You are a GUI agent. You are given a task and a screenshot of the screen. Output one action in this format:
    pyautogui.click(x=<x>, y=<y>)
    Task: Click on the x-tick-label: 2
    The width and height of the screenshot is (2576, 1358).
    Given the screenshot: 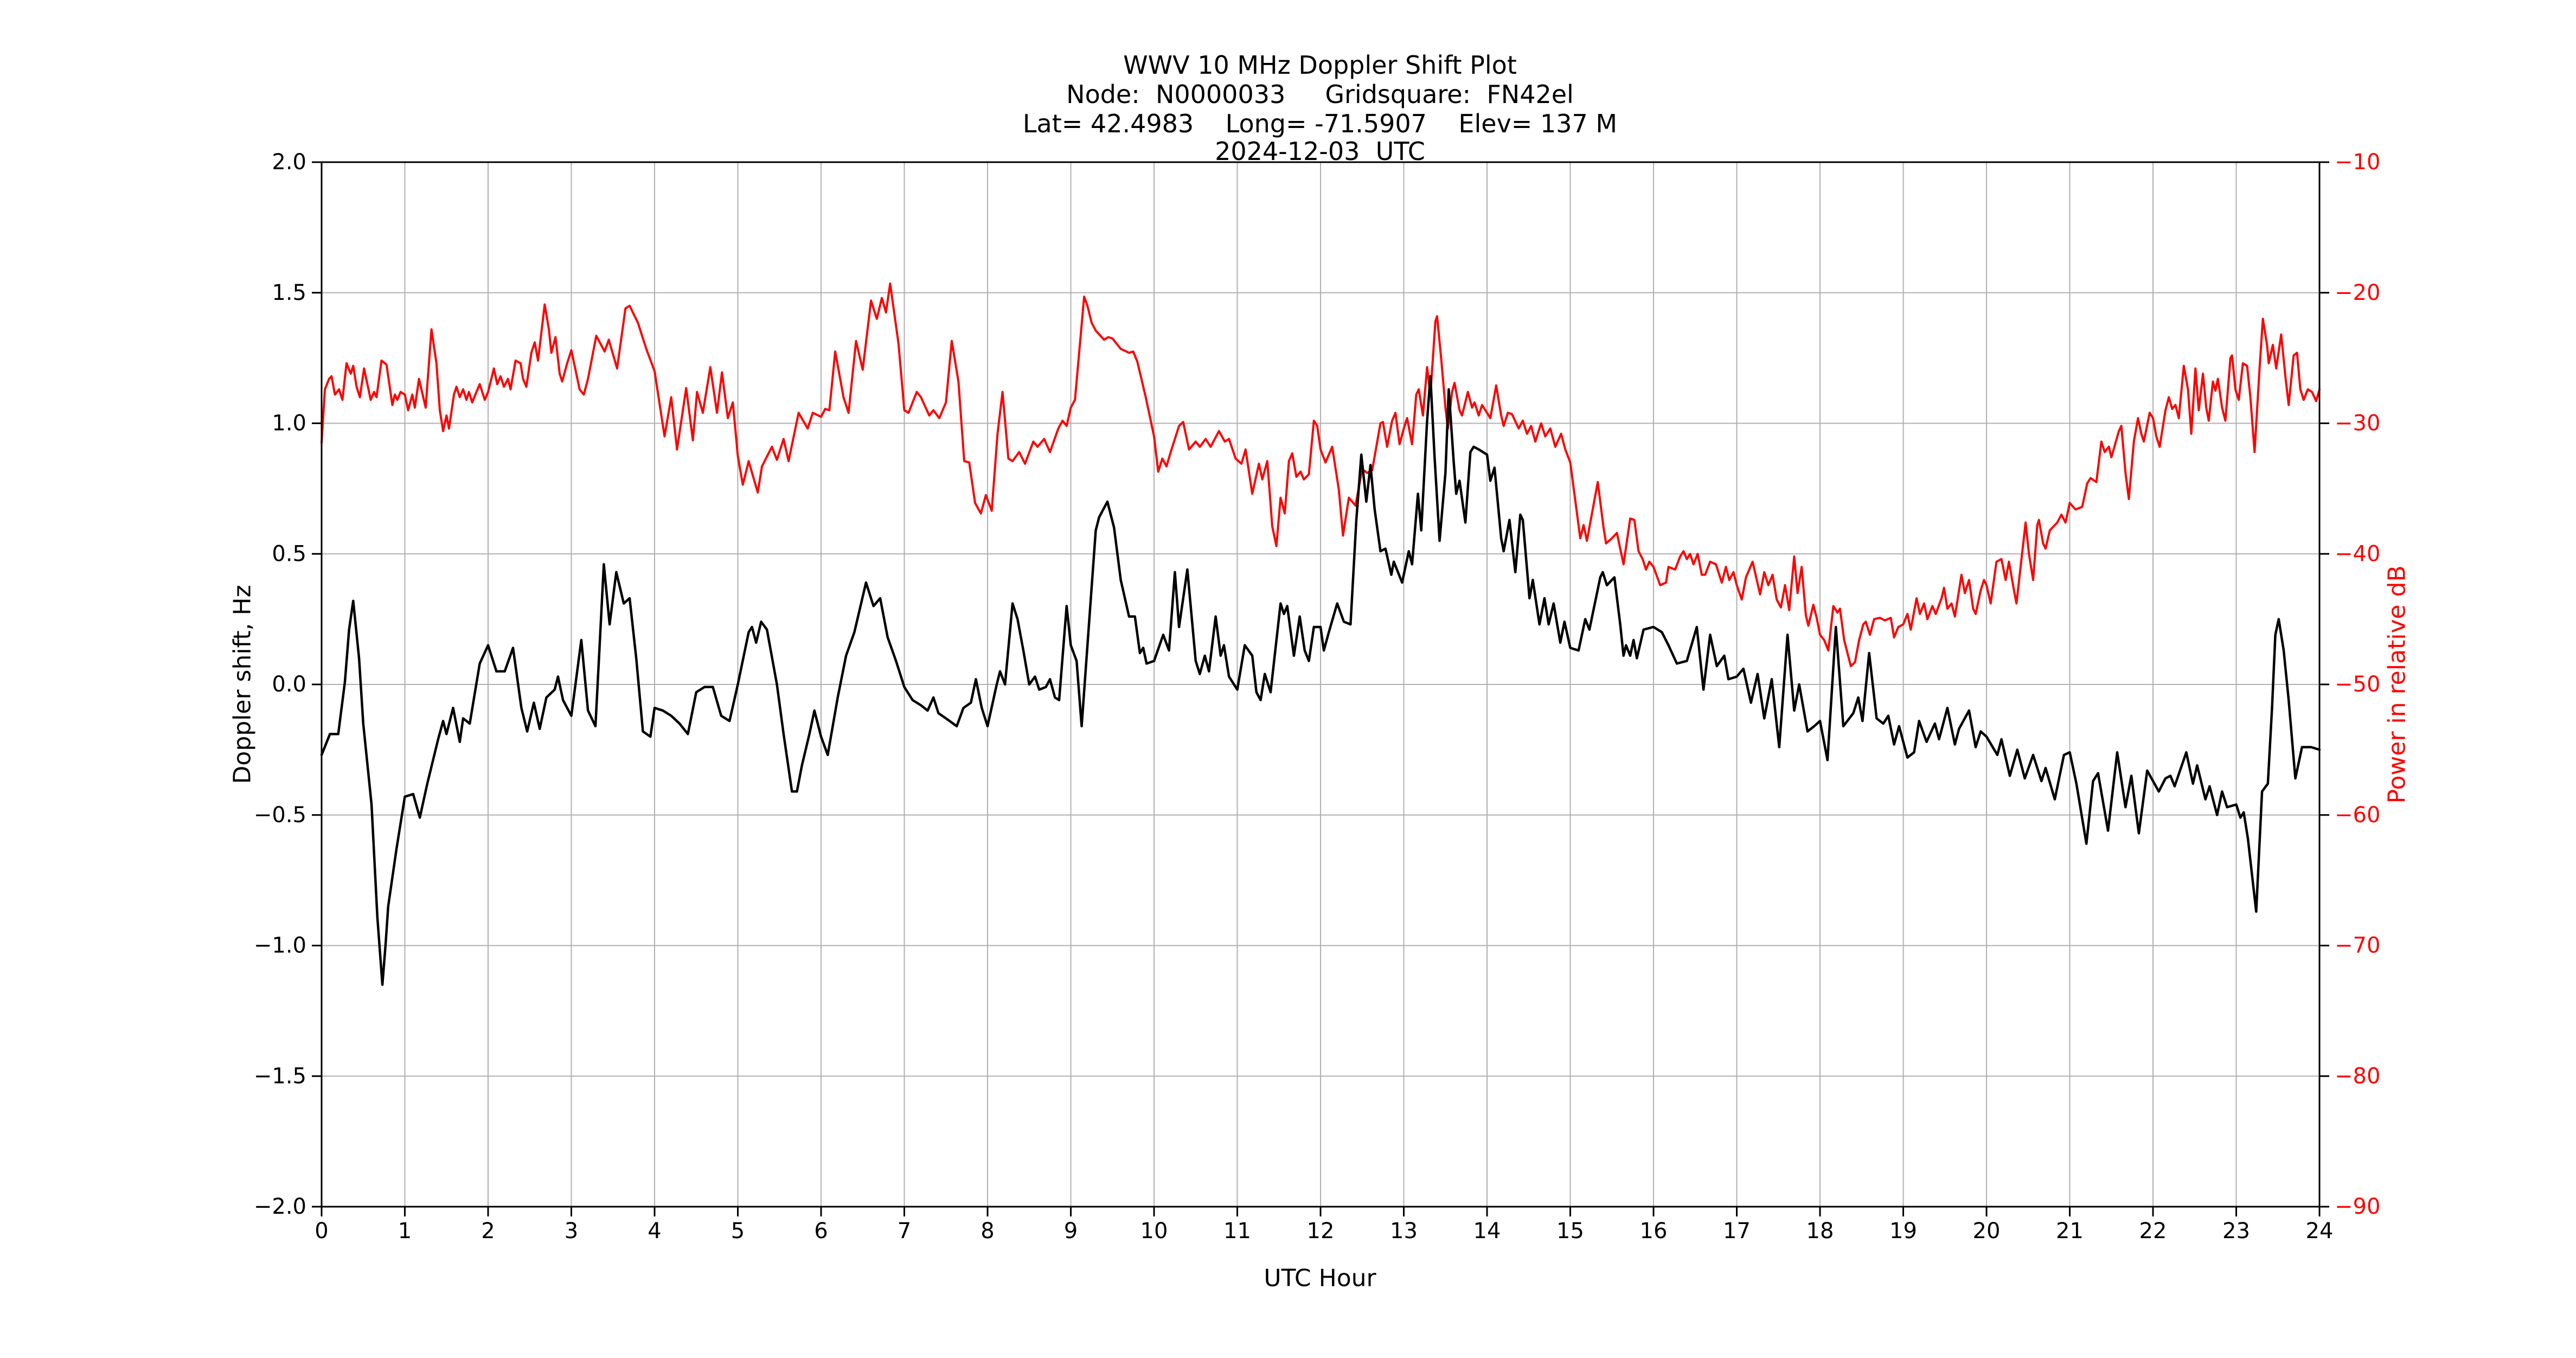 What is the action you would take?
    pyautogui.click(x=488, y=1231)
    